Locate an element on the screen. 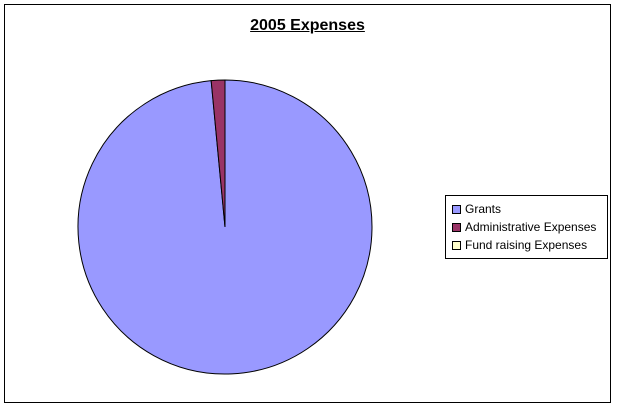 This screenshot has width=619, height=410. legend-item-grants: Grants is located at coordinates (529, 209).